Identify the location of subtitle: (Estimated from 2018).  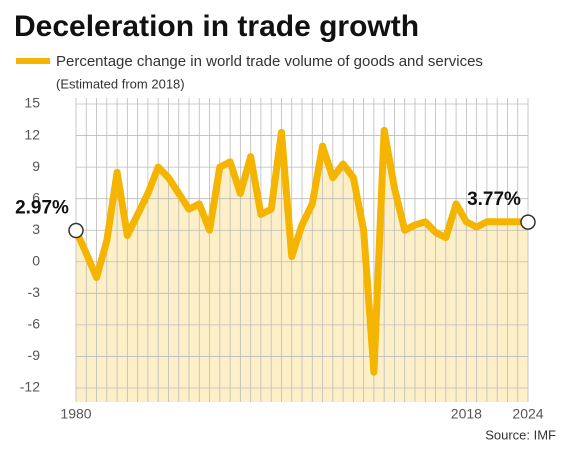
(120, 83).